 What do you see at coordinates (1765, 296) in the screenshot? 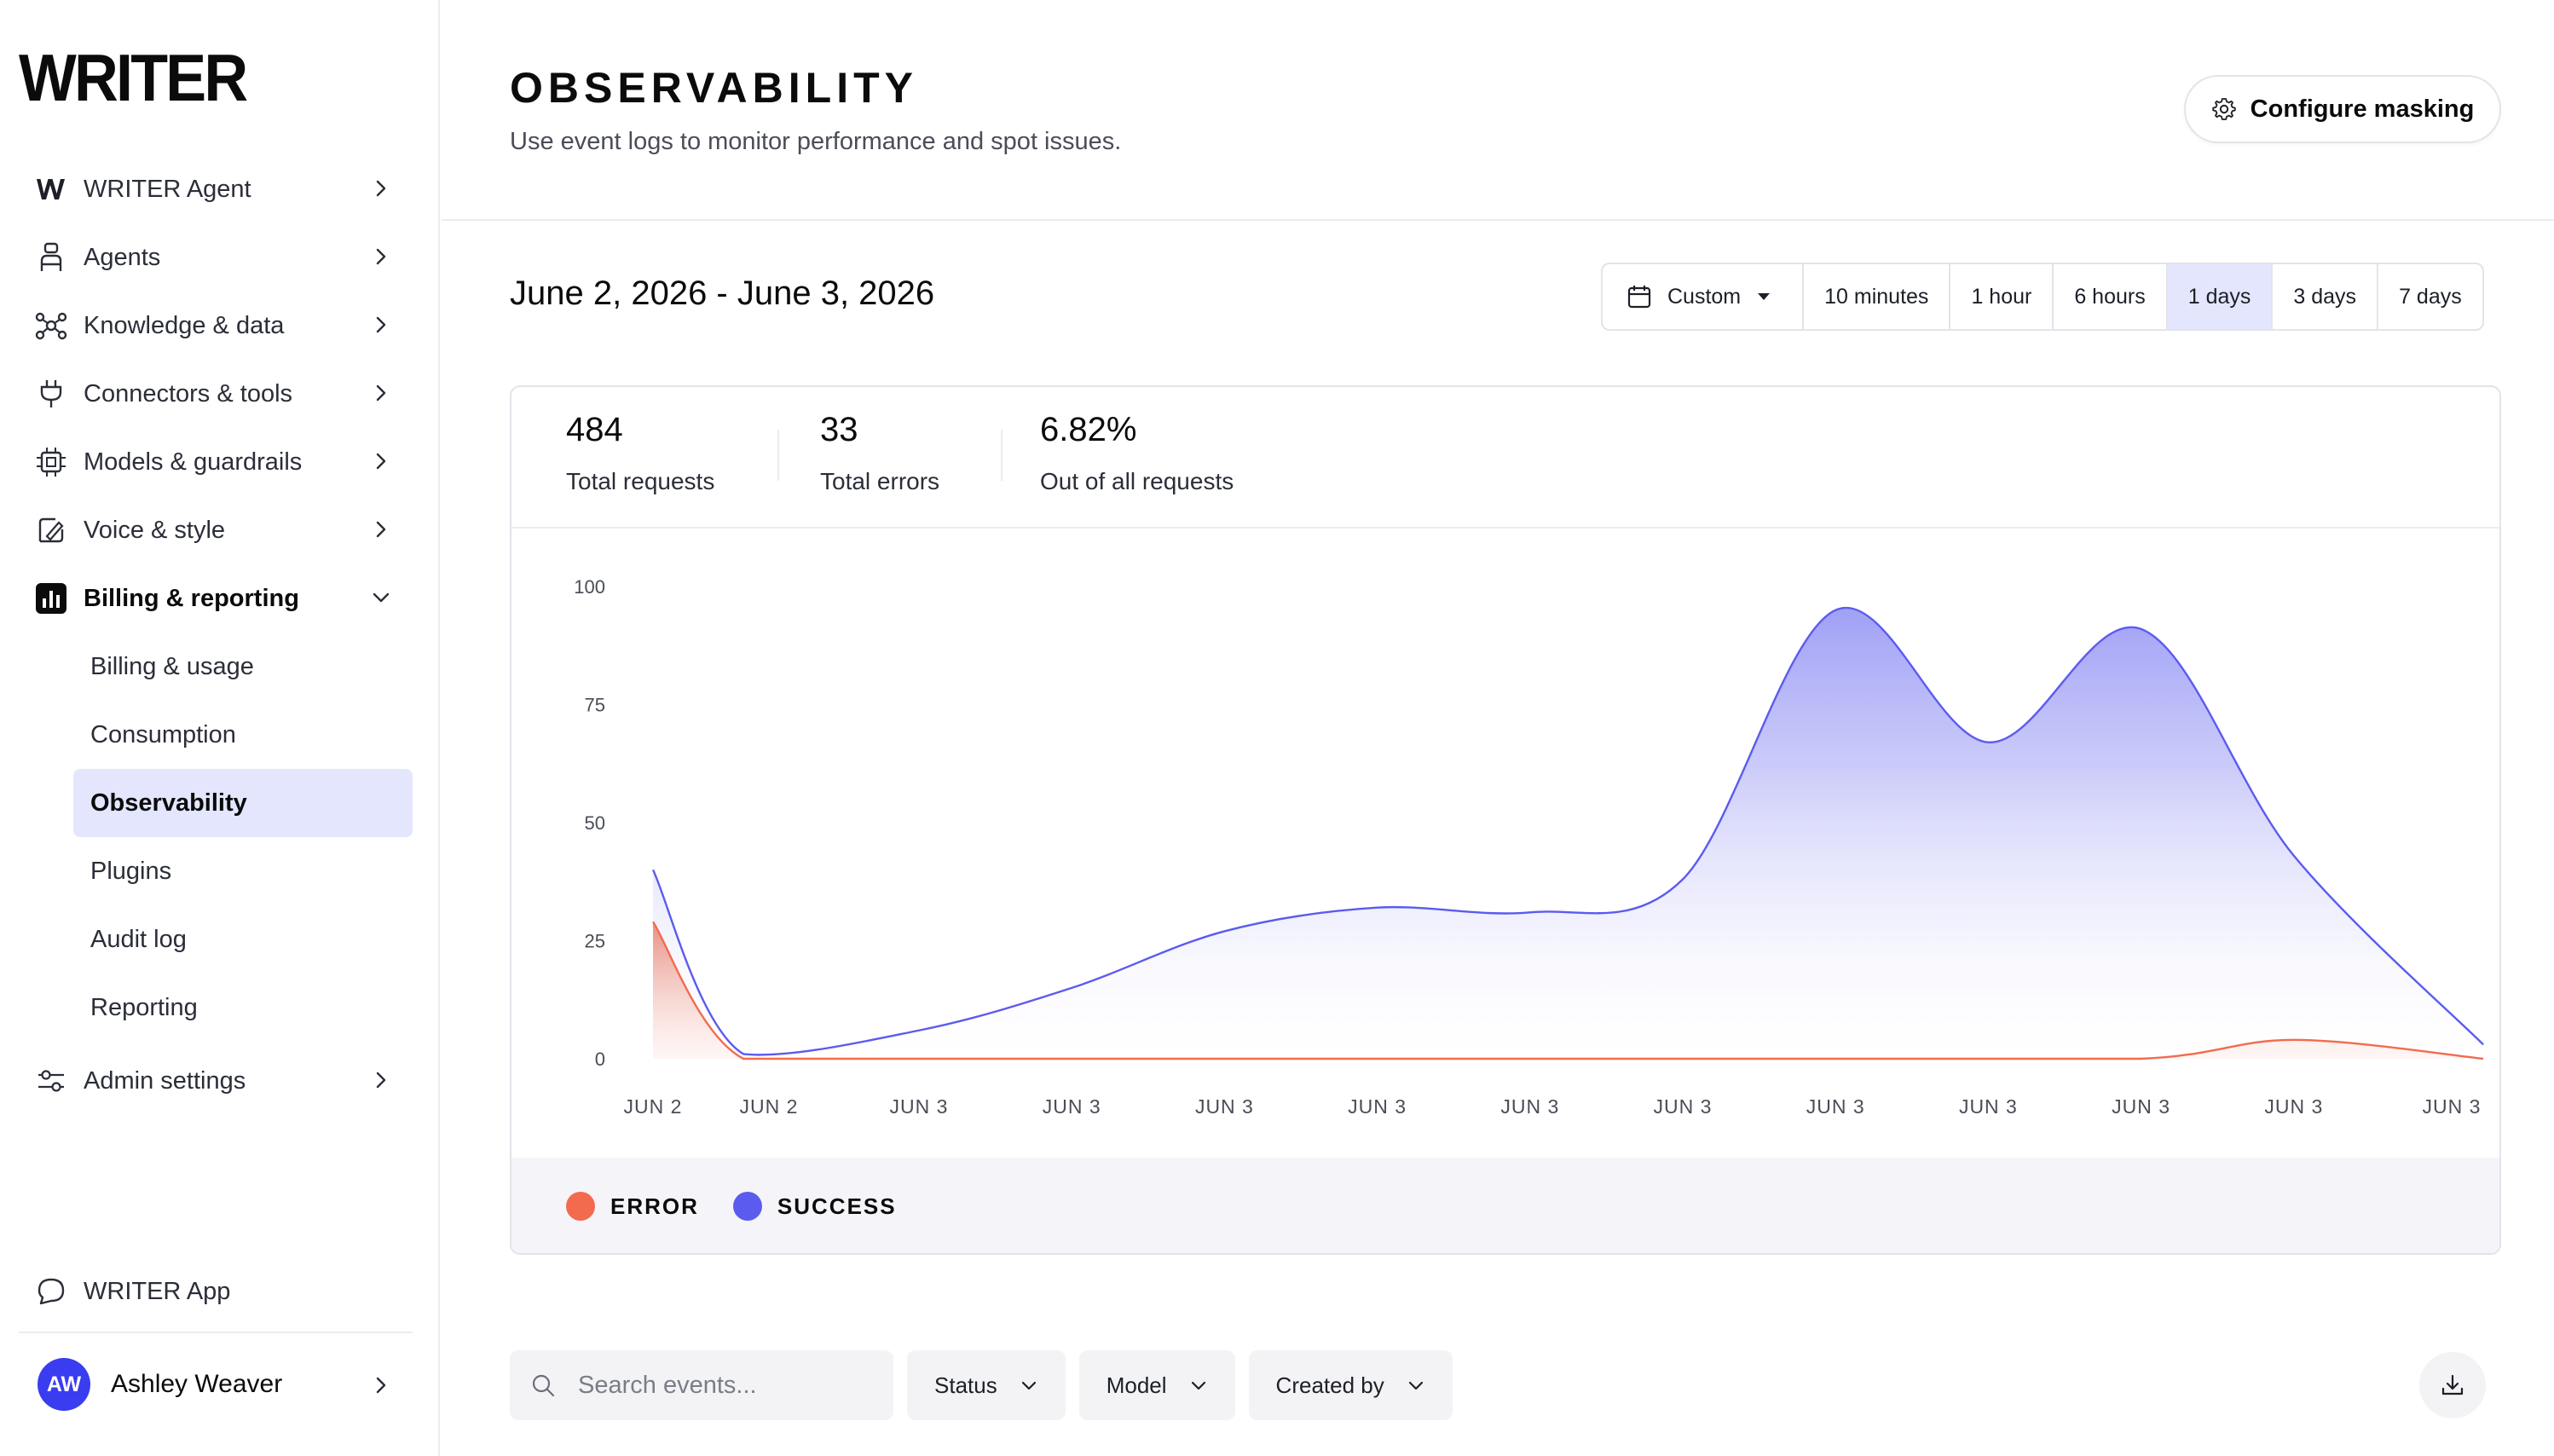
I see `caret-down-icon` at bounding box center [1765, 296].